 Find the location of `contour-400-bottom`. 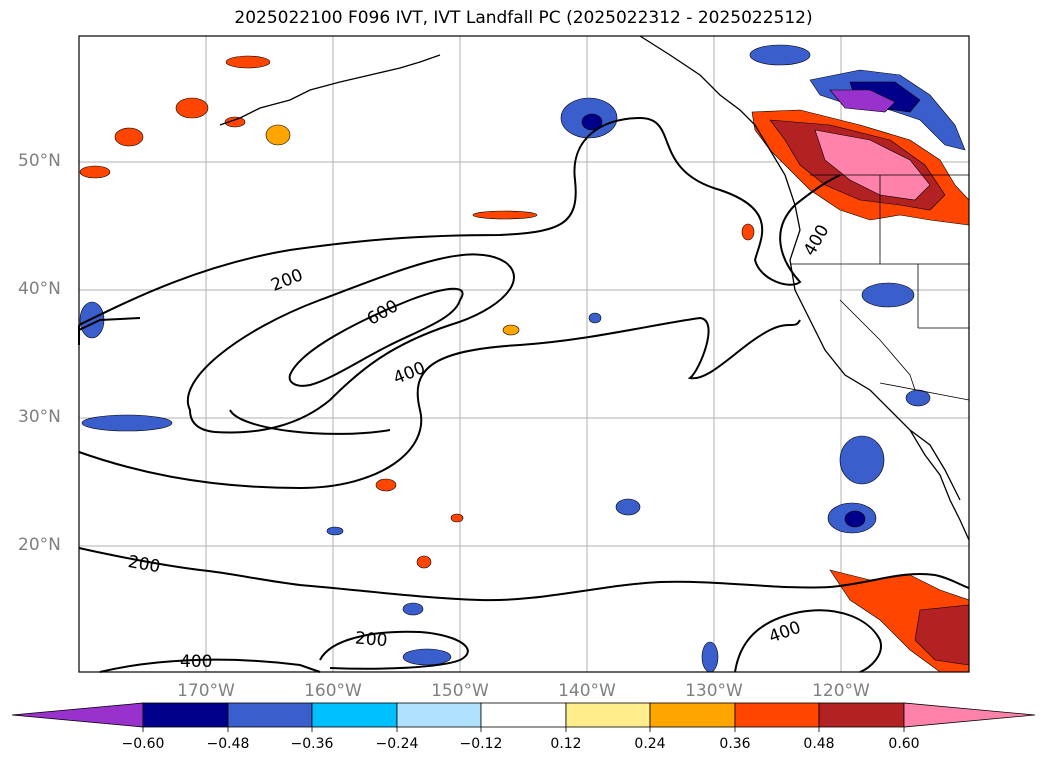

contour-400-bottom is located at coordinates (210, 665).